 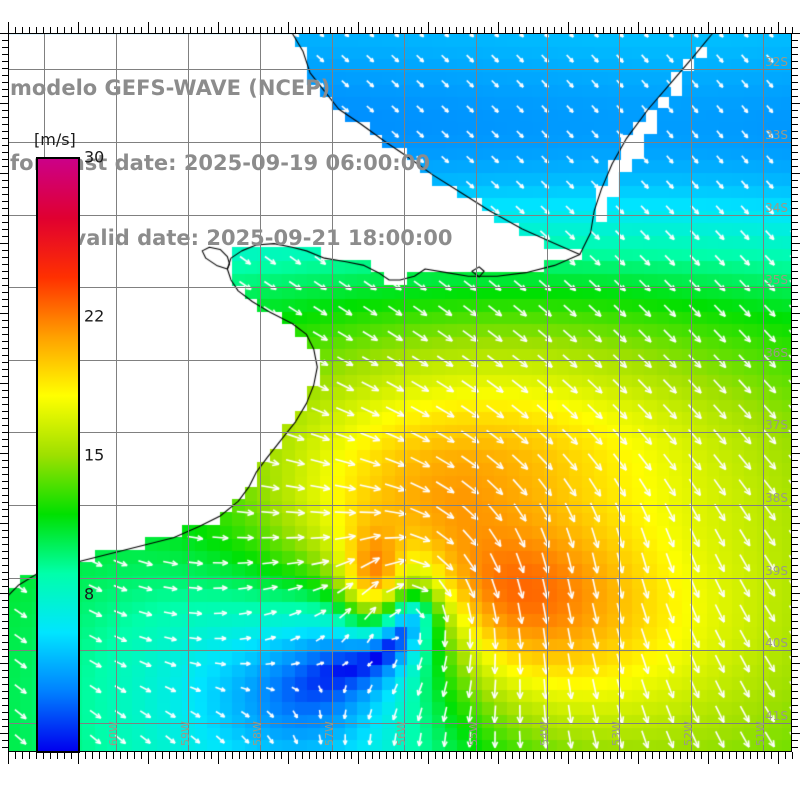 I want to click on longitude-label: 55W, so click(x=473, y=733).